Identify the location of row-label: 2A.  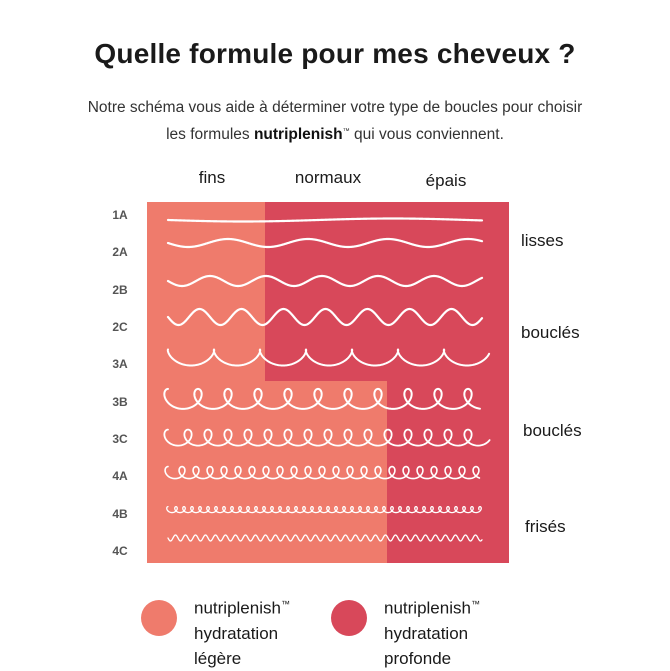
(120, 252).